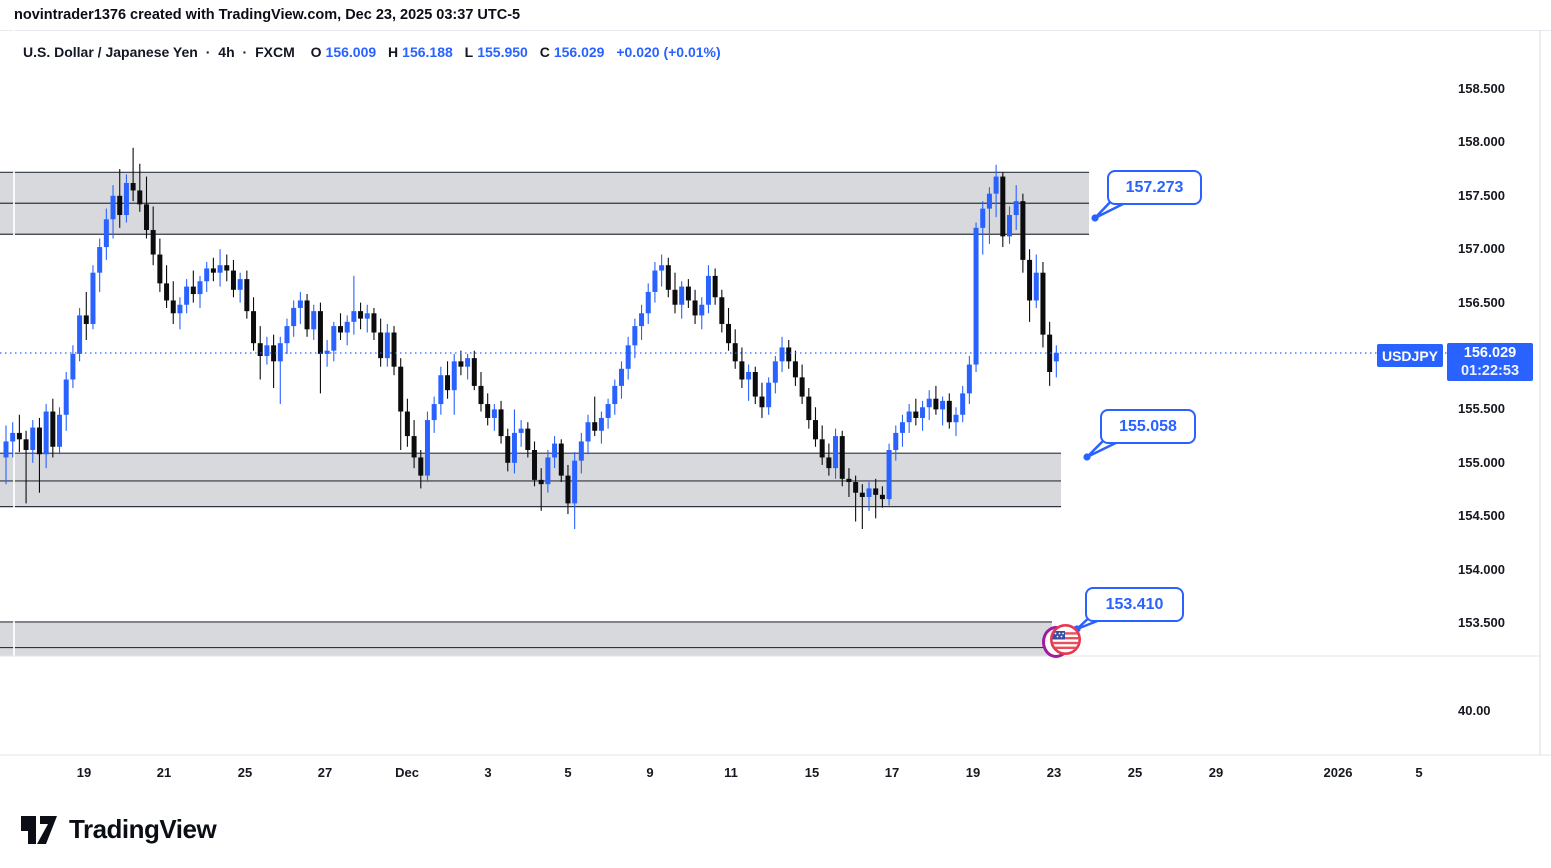 The width and height of the screenshot is (1551, 868). What do you see at coordinates (1338, 772) in the screenshot?
I see `time-tick-2026: 2026` at bounding box center [1338, 772].